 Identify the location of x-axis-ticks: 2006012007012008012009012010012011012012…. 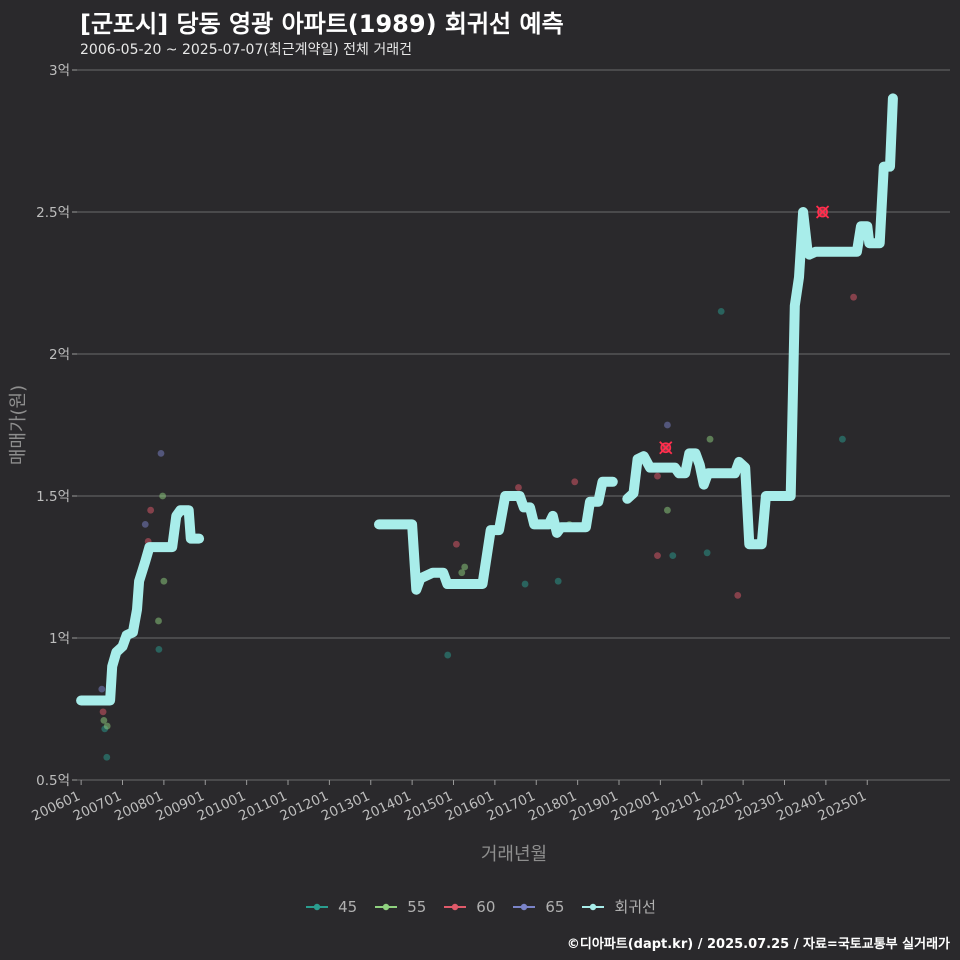
(449, 802).